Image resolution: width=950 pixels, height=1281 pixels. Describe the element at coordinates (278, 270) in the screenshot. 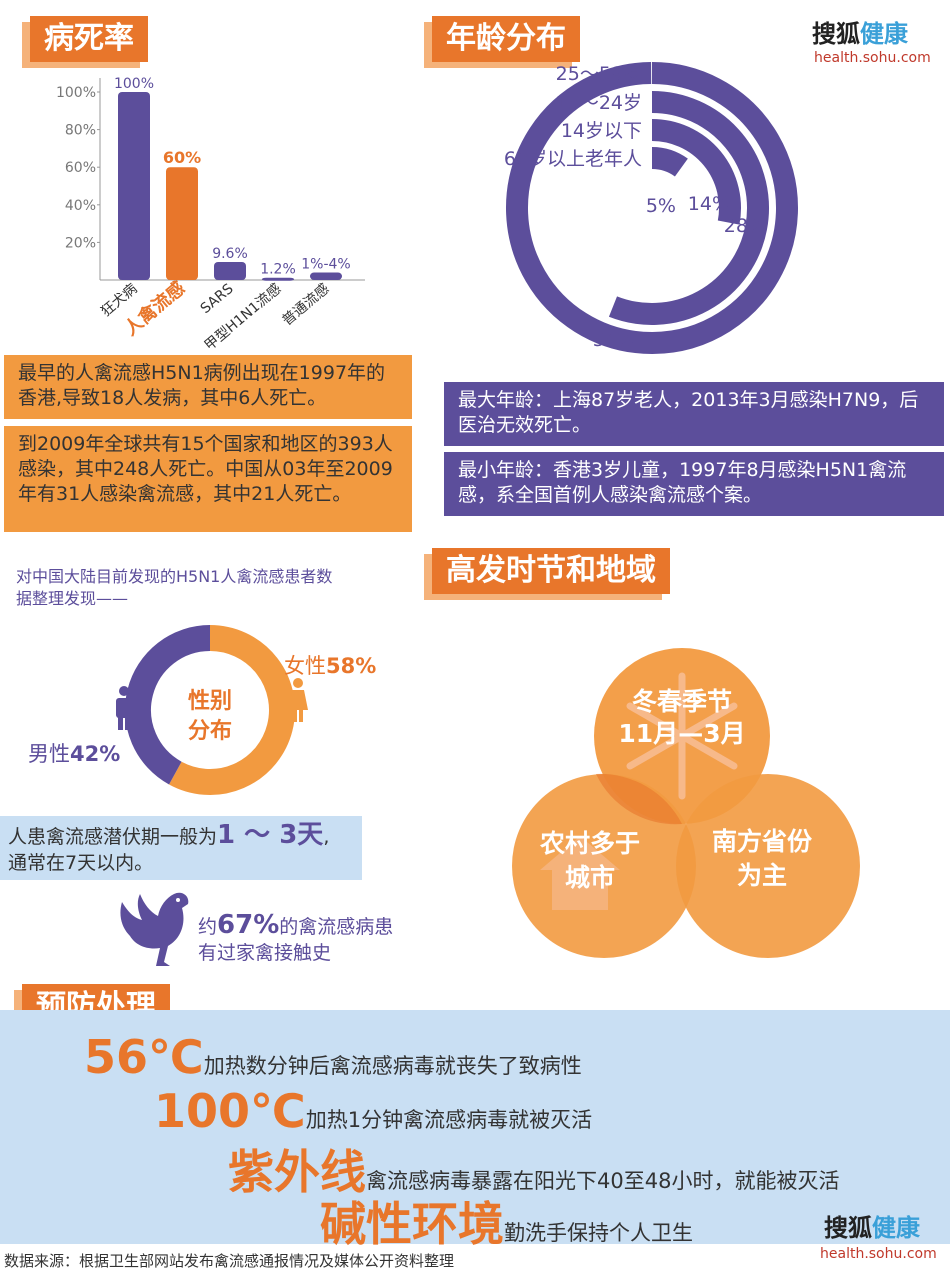

I see `bar-value-label: 1.2%` at that location.